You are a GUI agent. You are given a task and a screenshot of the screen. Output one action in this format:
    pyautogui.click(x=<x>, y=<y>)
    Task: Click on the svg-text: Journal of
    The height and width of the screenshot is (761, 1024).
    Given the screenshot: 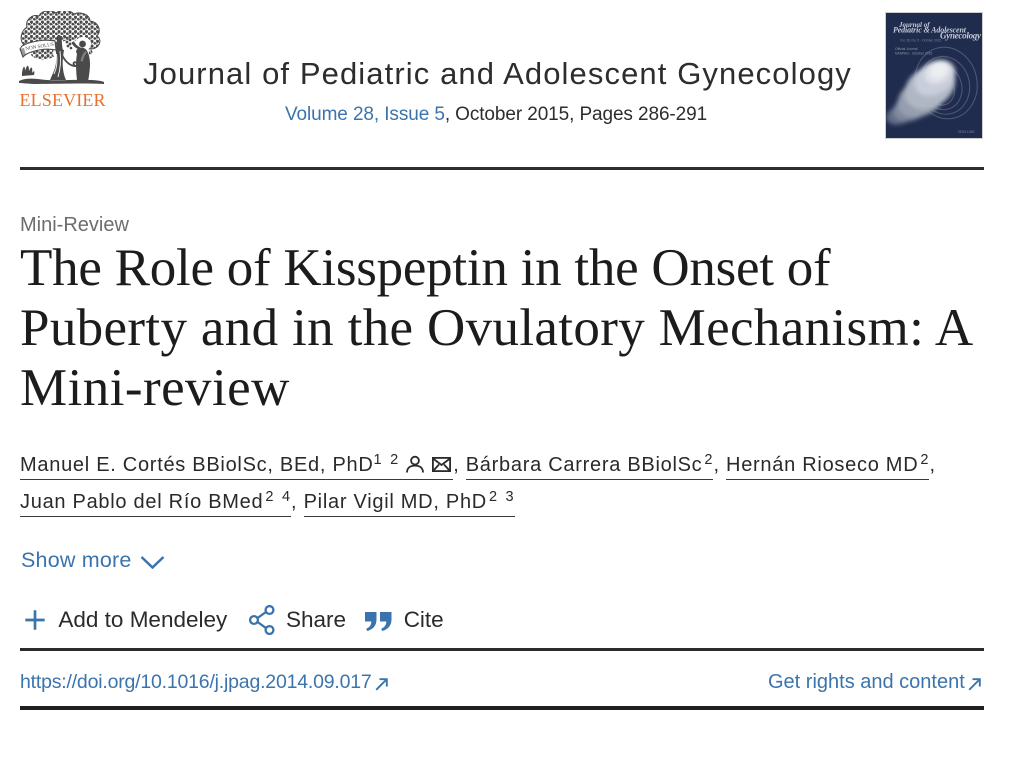 What is the action you would take?
    pyautogui.click(x=914, y=25)
    